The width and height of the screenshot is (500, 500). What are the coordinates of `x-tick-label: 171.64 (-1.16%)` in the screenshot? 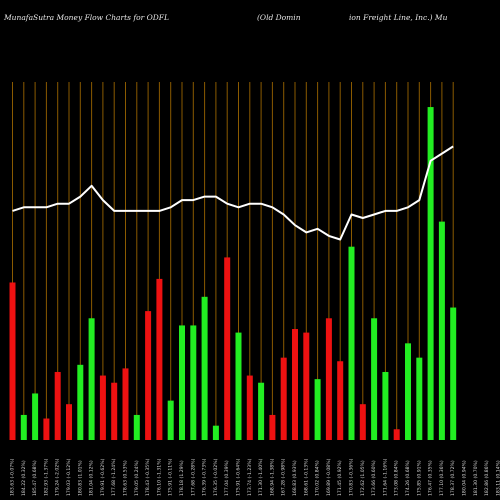 It's located at (385, 477).